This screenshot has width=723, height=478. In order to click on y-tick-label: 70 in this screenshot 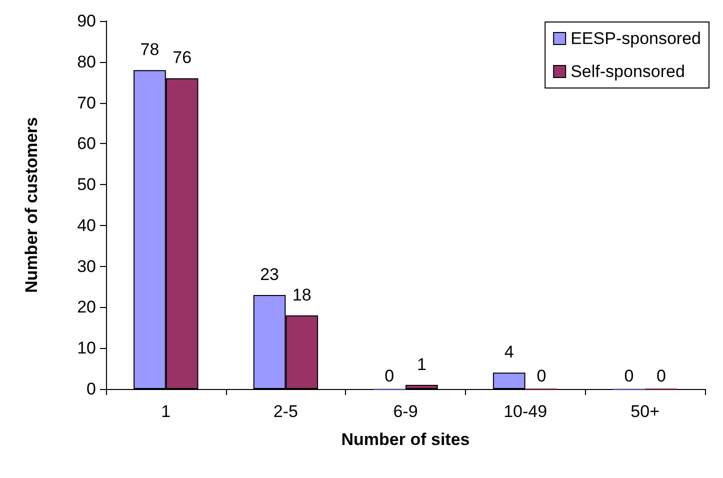, I will do `click(86, 102)`.